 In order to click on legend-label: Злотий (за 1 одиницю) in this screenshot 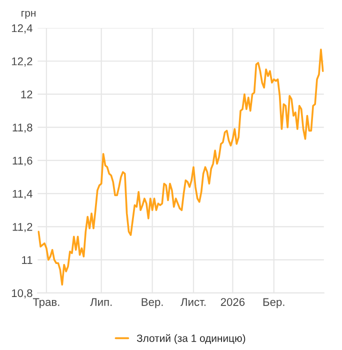, I will do `click(191, 339)`.